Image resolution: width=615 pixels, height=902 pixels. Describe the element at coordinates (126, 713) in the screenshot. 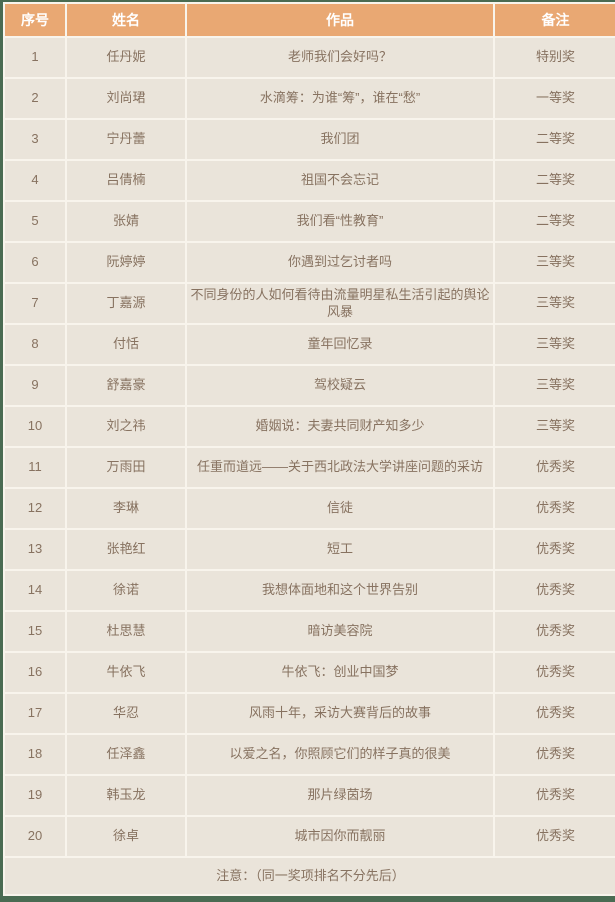

I see `cell-name: 华忍` at that location.